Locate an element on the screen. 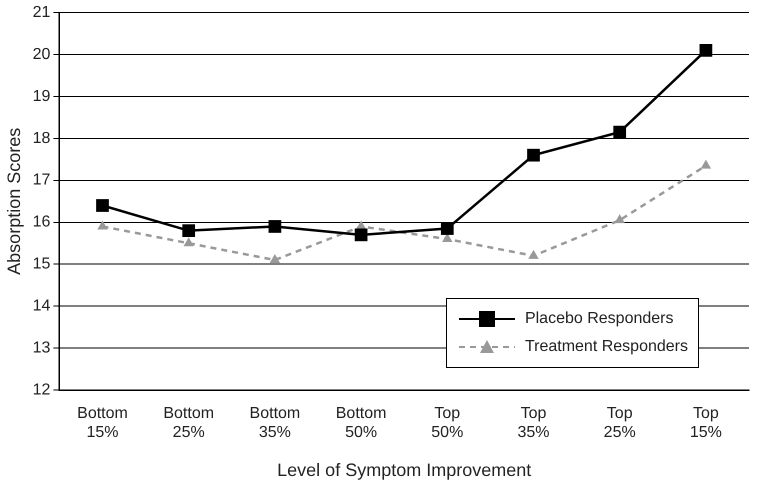  y-tick-label: 20 is located at coordinates (41, 54).